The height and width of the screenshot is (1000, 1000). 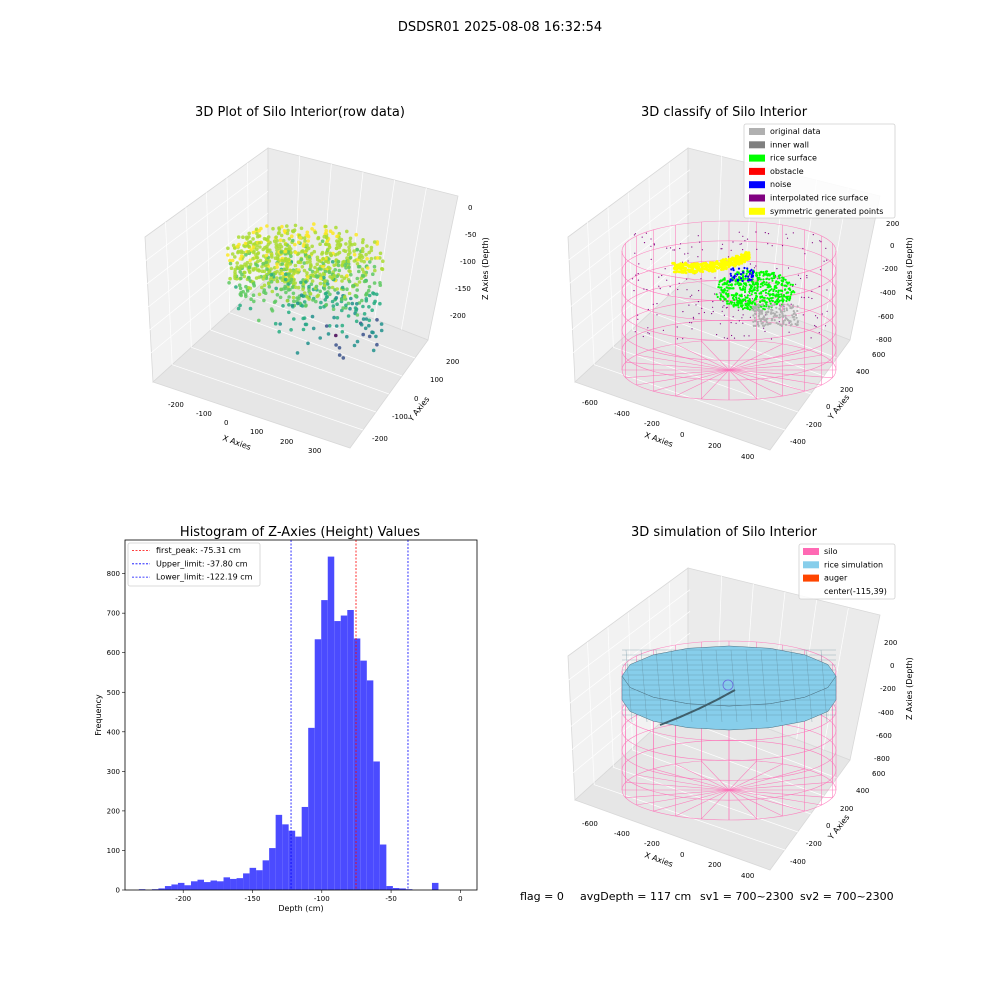 What do you see at coordinates (892, 246) in the screenshot?
I see `classify-z-tick: 0` at bounding box center [892, 246].